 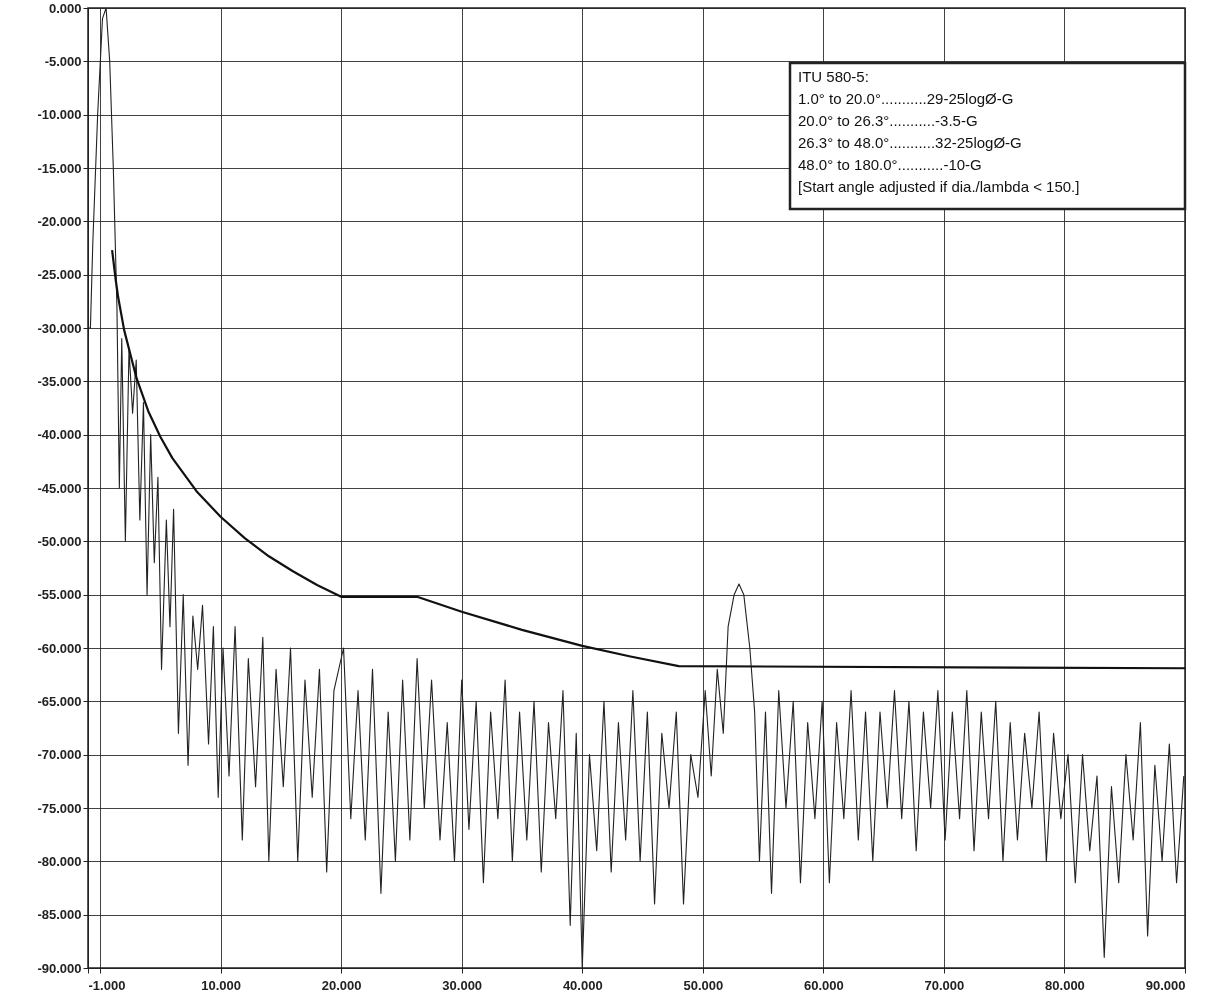 What do you see at coordinates (59, 595) in the screenshot?
I see `y-tick-label: -55.000` at bounding box center [59, 595].